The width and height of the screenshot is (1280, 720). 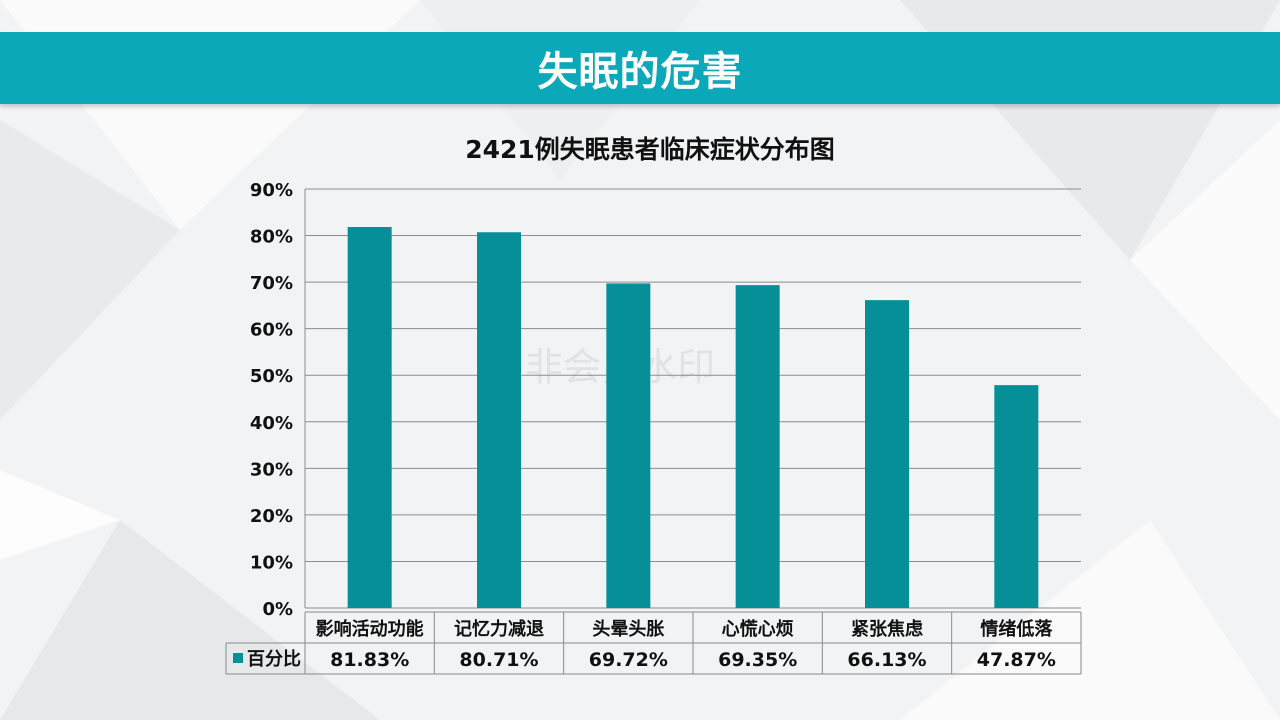 What do you see at coordinates (650, 149) in the screenshot?
I see `chart-title: 2421例失眠患者临床症状分布图` at bounding box center [650, 149].